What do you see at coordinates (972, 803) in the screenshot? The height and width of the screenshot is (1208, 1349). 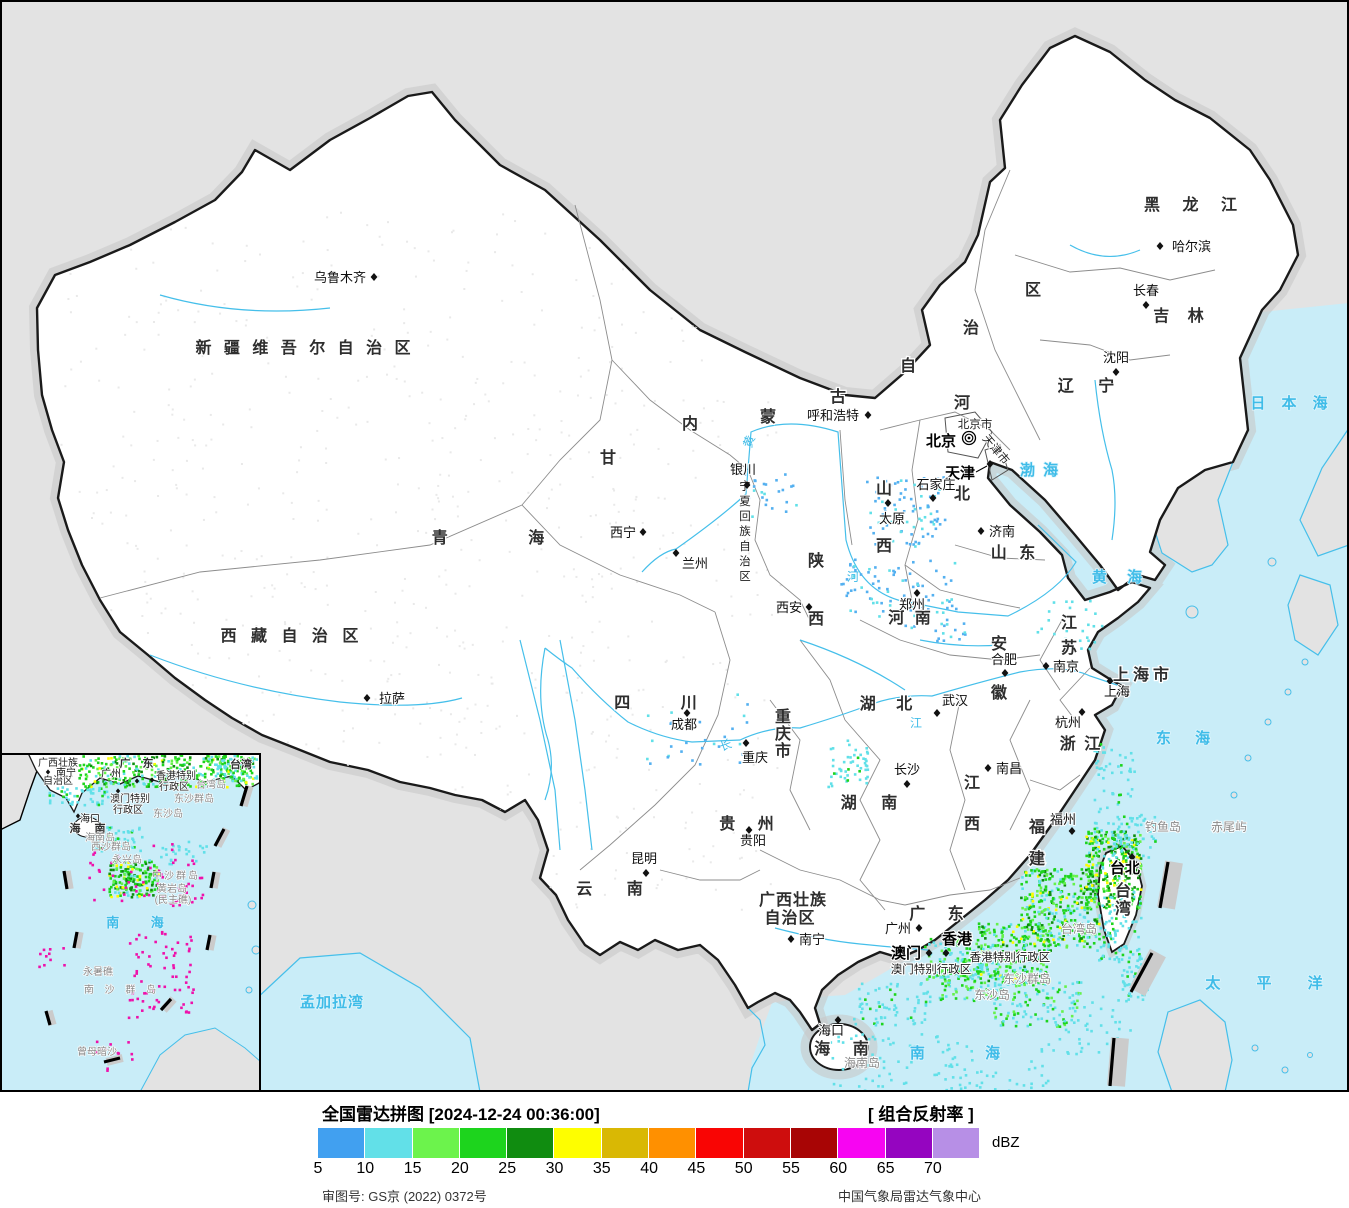 I see `map-label: 江西` at bounding box center [972, 803].